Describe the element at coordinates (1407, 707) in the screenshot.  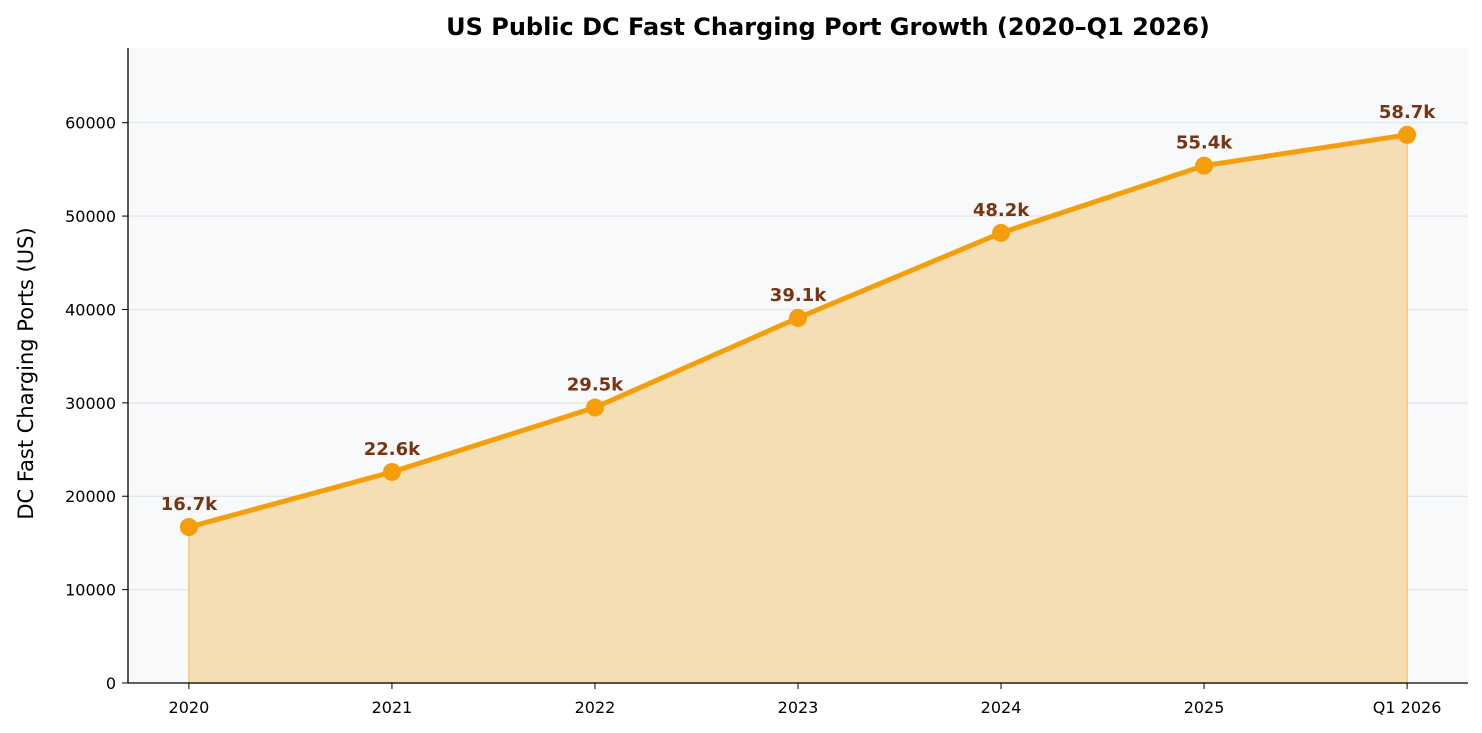
I see `x-tick-label: Q1 2026` at that location.